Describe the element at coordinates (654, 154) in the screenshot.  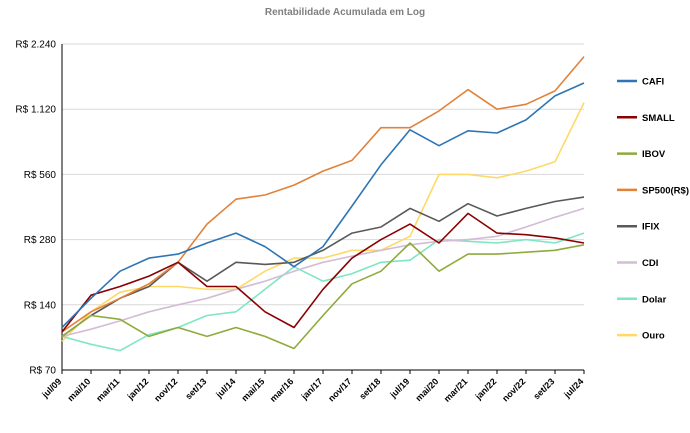
I see `legend-label-ibov: IBOV` at that location.